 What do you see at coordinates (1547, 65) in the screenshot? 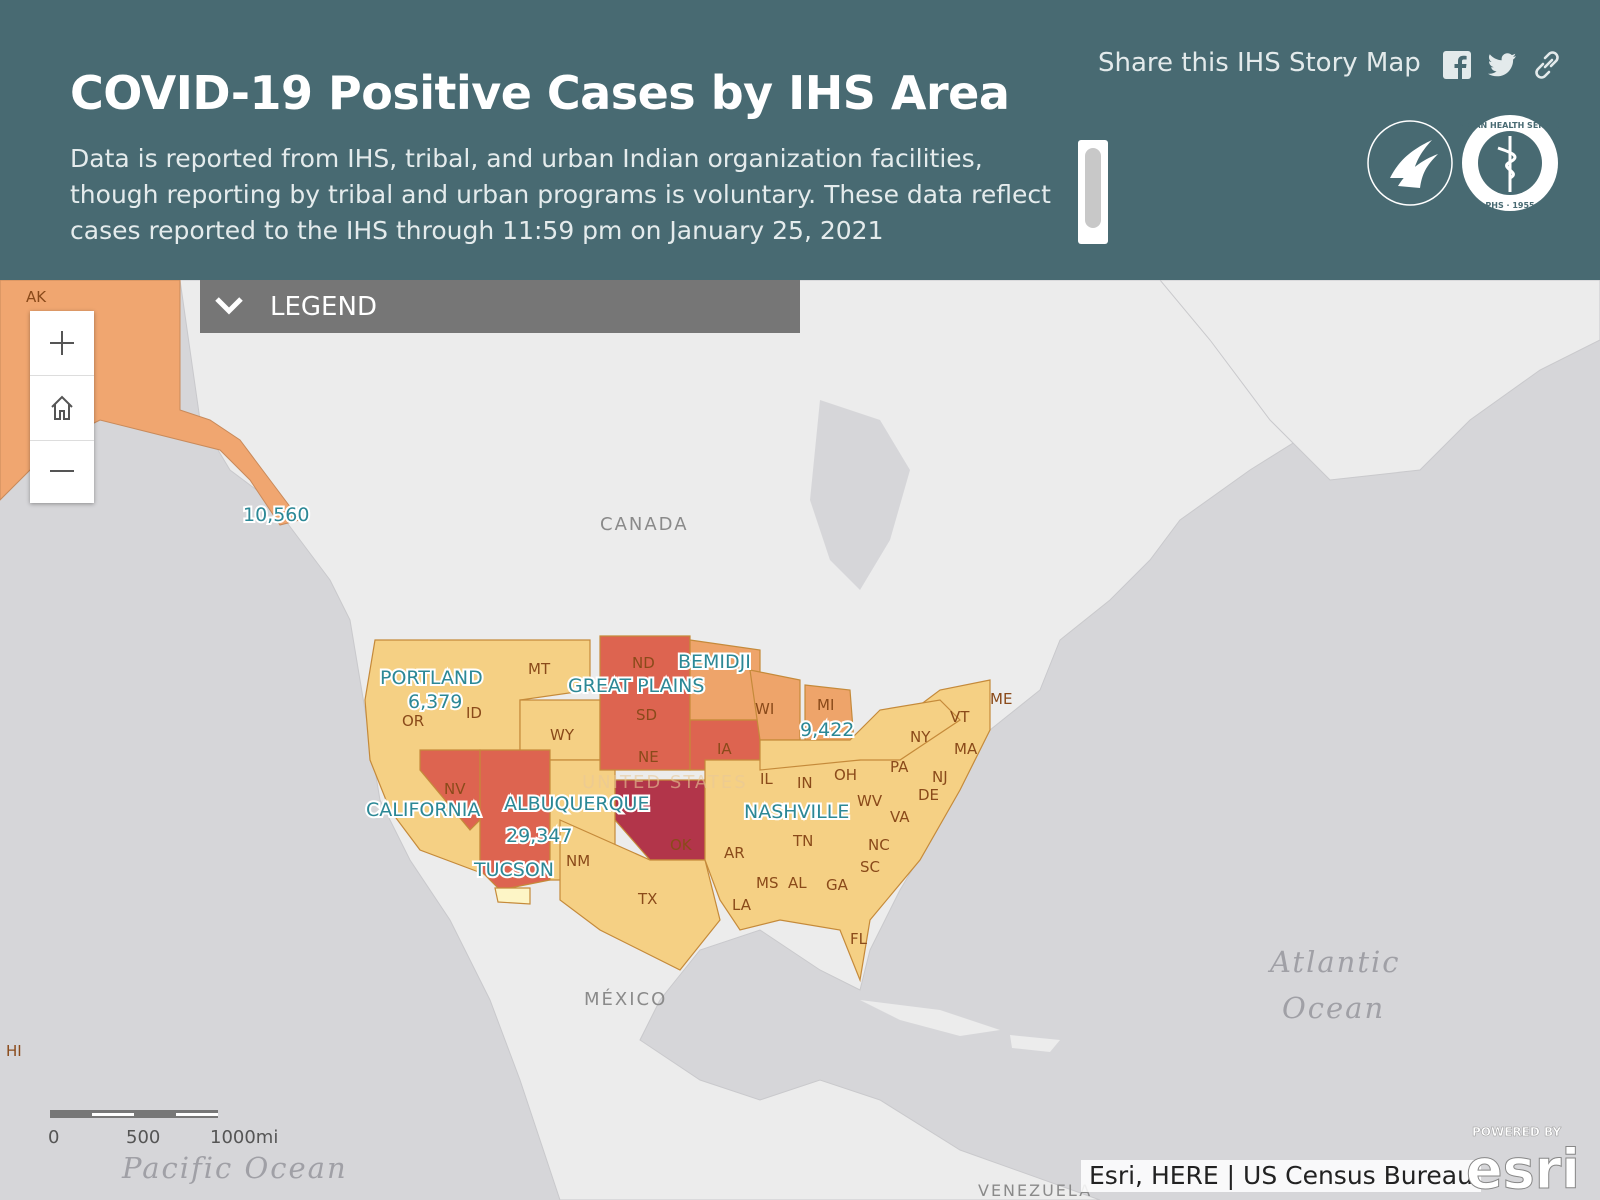
I see `link-icon` at bounding box center [1547, 65].